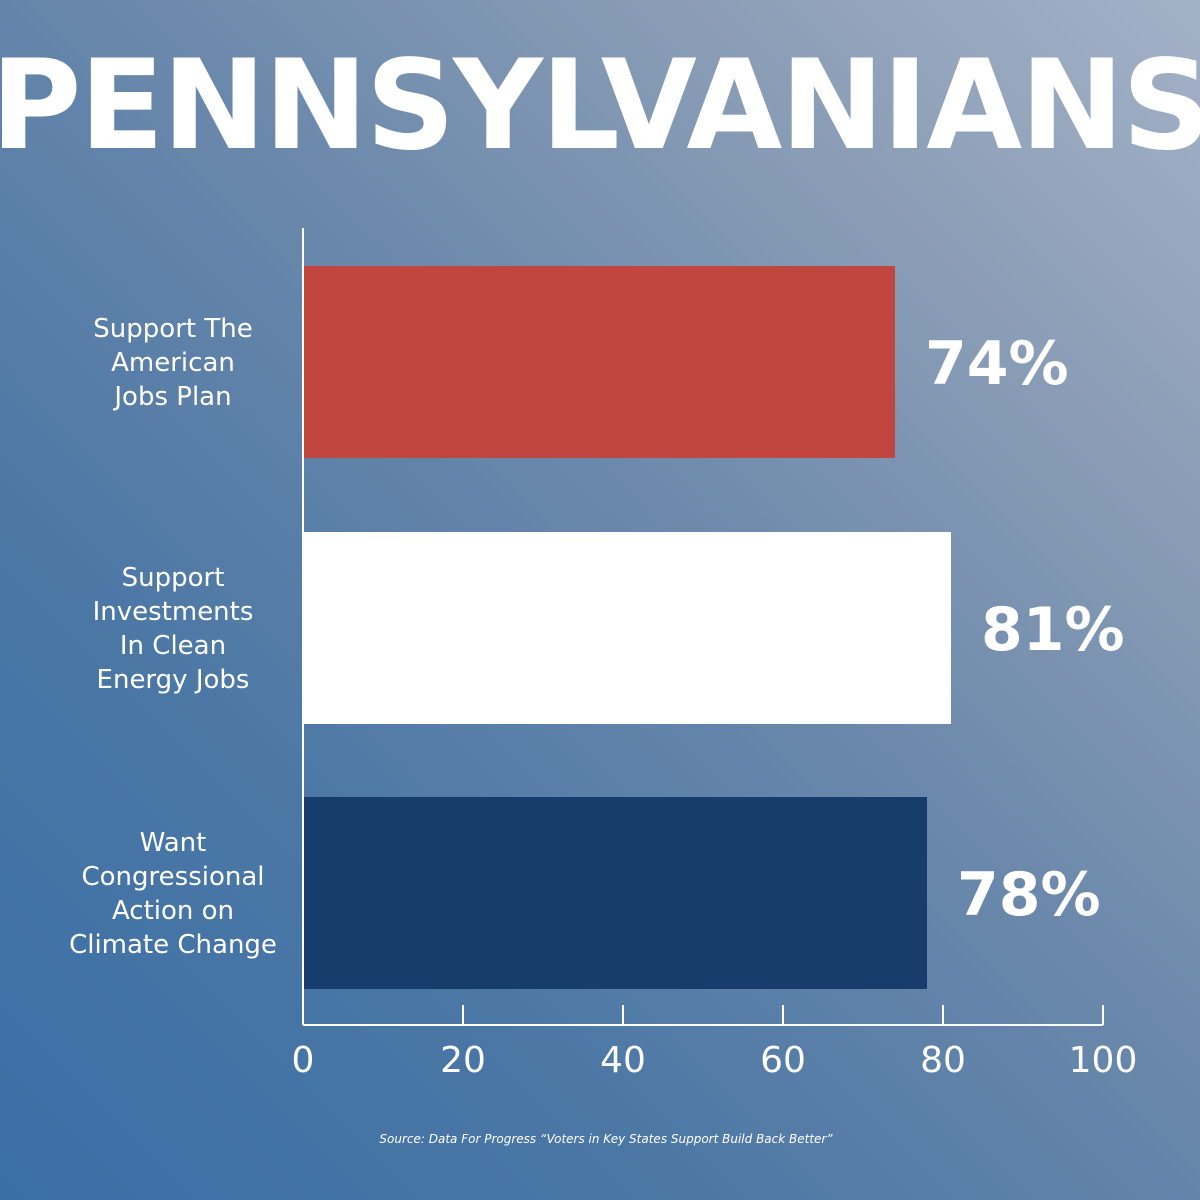  What do you see at coordinates (173, 646) in the screenshot?
I see `category-label-line: In Clean` at bounding box center [173, 646].